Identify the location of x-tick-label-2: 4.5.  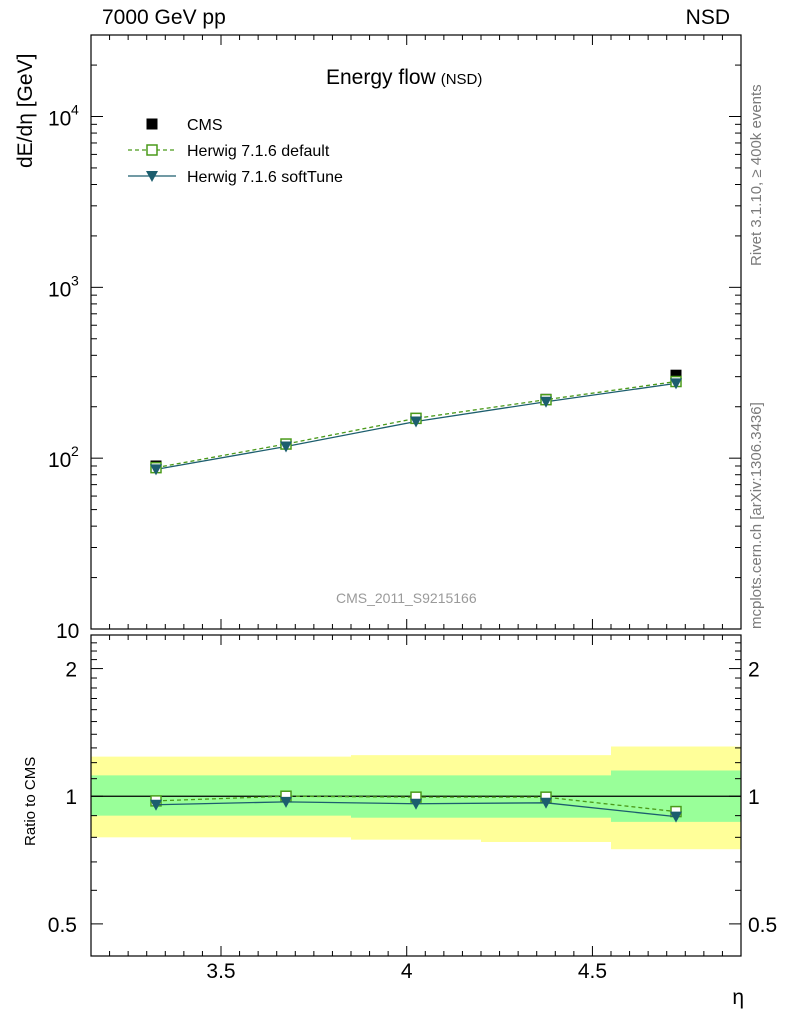
(592, 971).